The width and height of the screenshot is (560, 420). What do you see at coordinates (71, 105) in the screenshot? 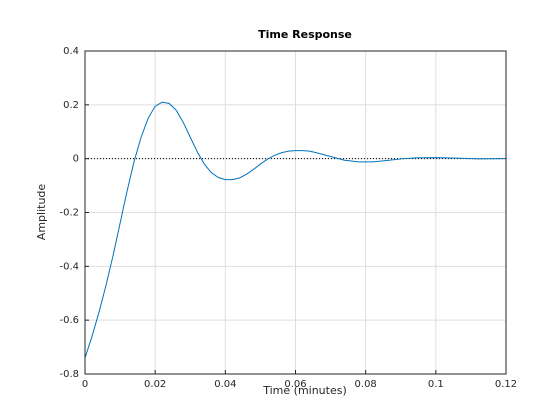
I see `y-tick-label: 0.2` at bounding box center [71, 105].